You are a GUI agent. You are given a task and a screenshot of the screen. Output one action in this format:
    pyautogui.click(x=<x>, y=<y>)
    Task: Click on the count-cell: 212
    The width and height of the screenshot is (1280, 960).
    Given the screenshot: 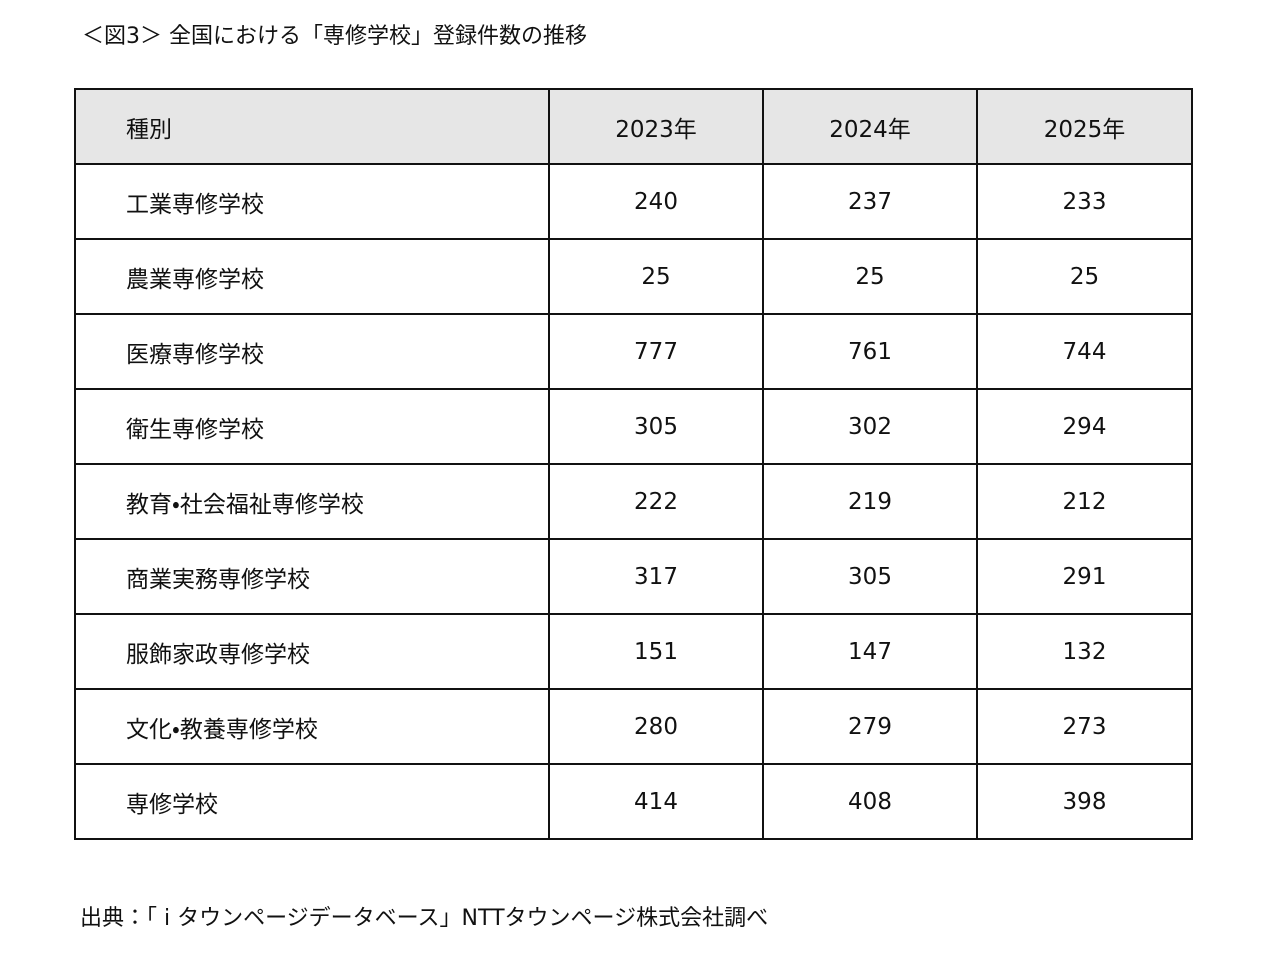 What is the action you would take?
    pyautogui.click(x=1084, y=501)
    